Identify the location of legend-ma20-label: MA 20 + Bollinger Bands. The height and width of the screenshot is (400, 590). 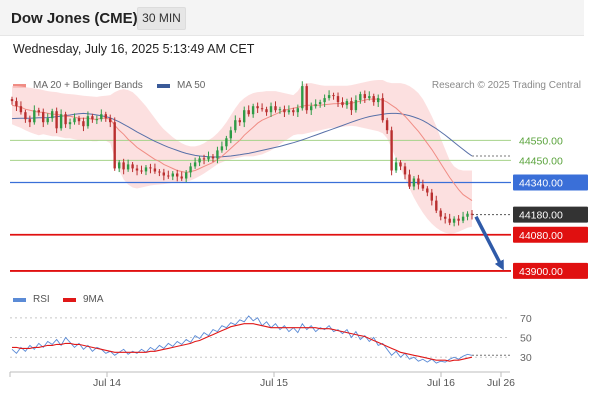
(88, 85).